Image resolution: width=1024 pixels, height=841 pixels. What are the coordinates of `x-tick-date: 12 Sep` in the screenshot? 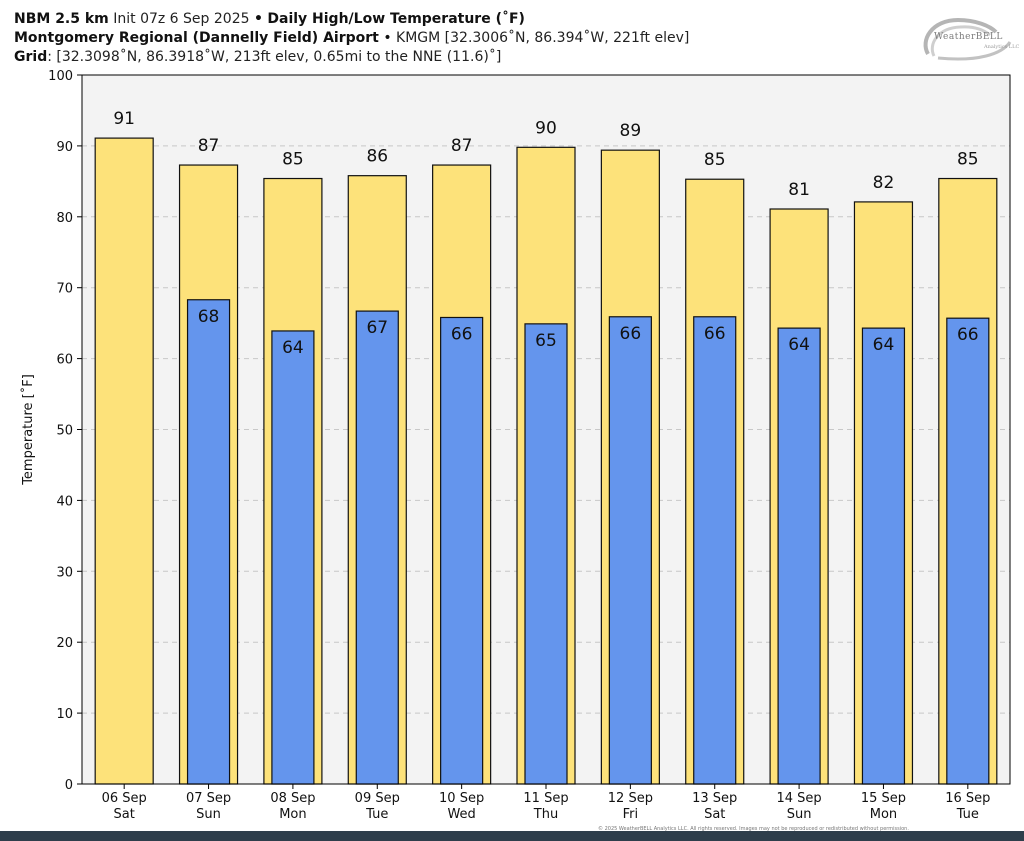 It's located at (630, 798).